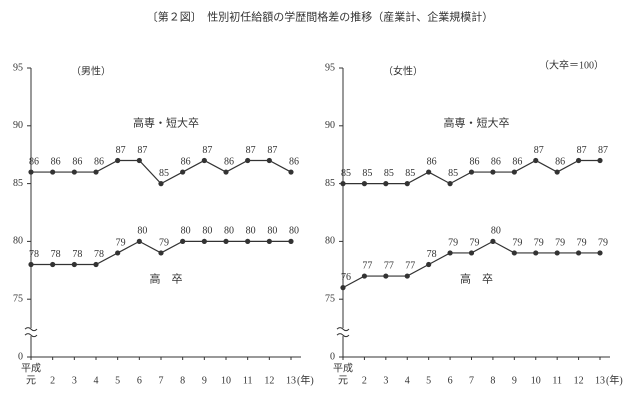 The image size is (639, 401). Describe the element at coordinates (330, 241) in the screenshot. I see `y-tick-label: 80` at that location.